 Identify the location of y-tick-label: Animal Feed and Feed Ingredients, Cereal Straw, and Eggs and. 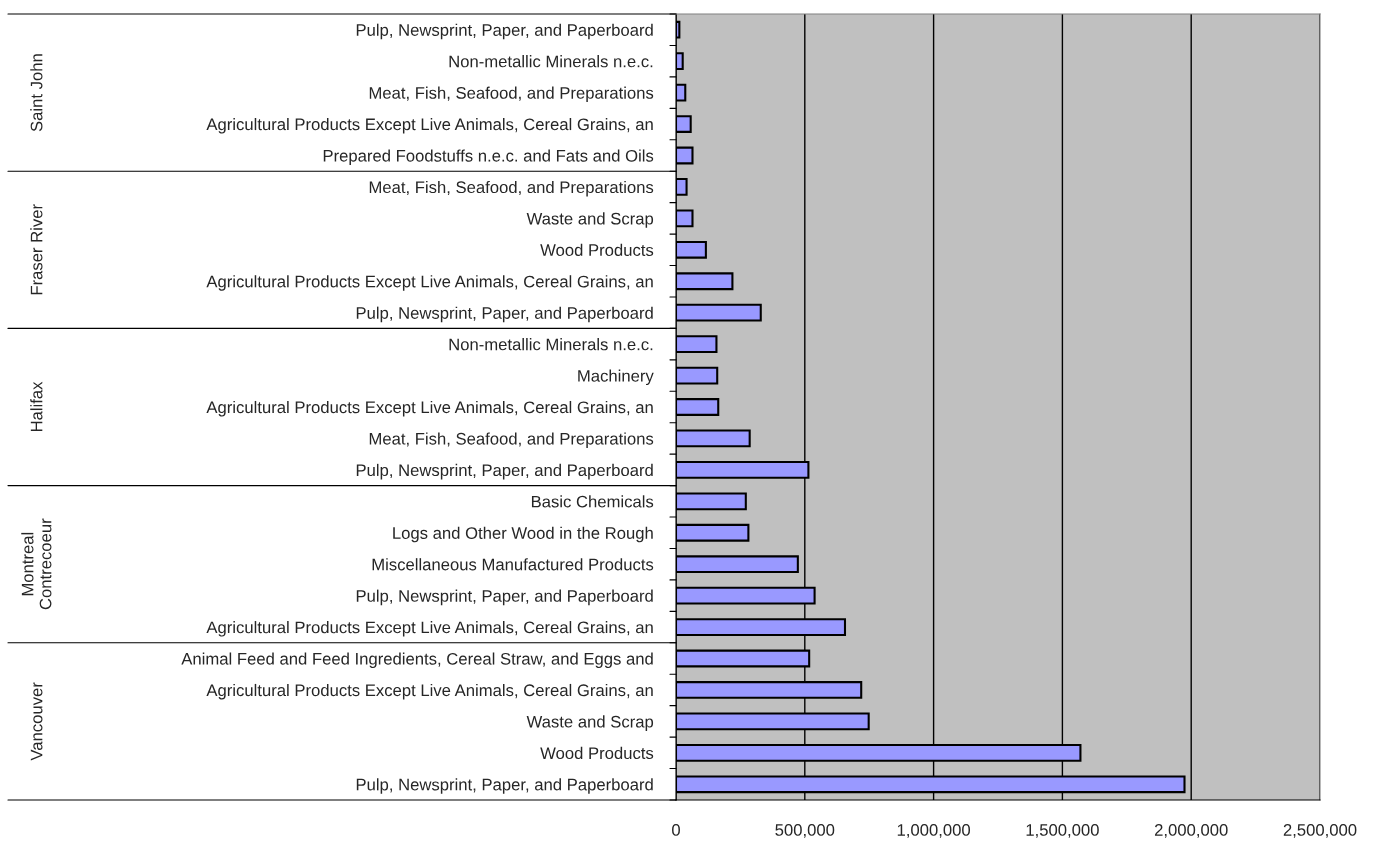
(417, 660).